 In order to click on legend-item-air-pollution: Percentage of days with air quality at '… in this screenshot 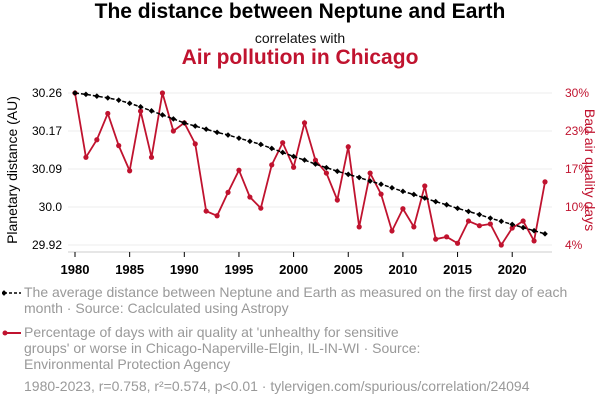, I will do `click(223, 348)`.